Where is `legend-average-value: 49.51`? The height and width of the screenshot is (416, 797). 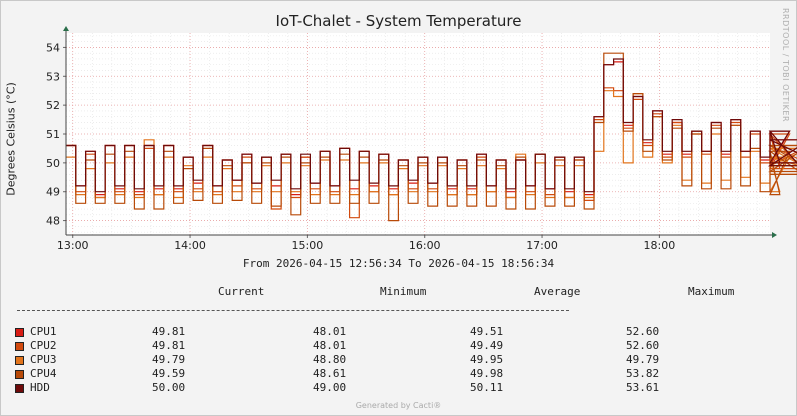 legend-average-value: 49.51 is located at coordinates (487, 331).